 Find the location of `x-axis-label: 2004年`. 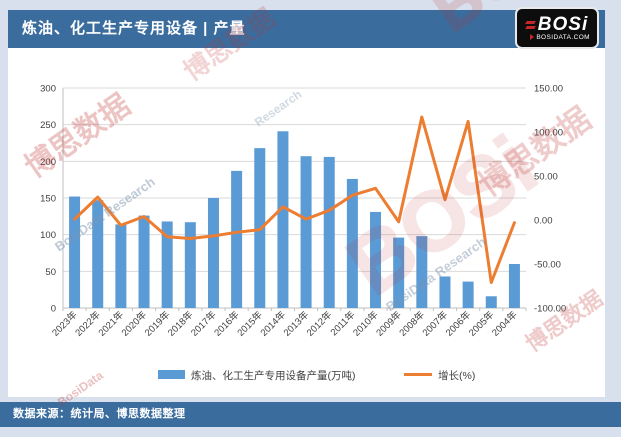

x-axis-label: 2004年 is located at coordinates (504, 323).